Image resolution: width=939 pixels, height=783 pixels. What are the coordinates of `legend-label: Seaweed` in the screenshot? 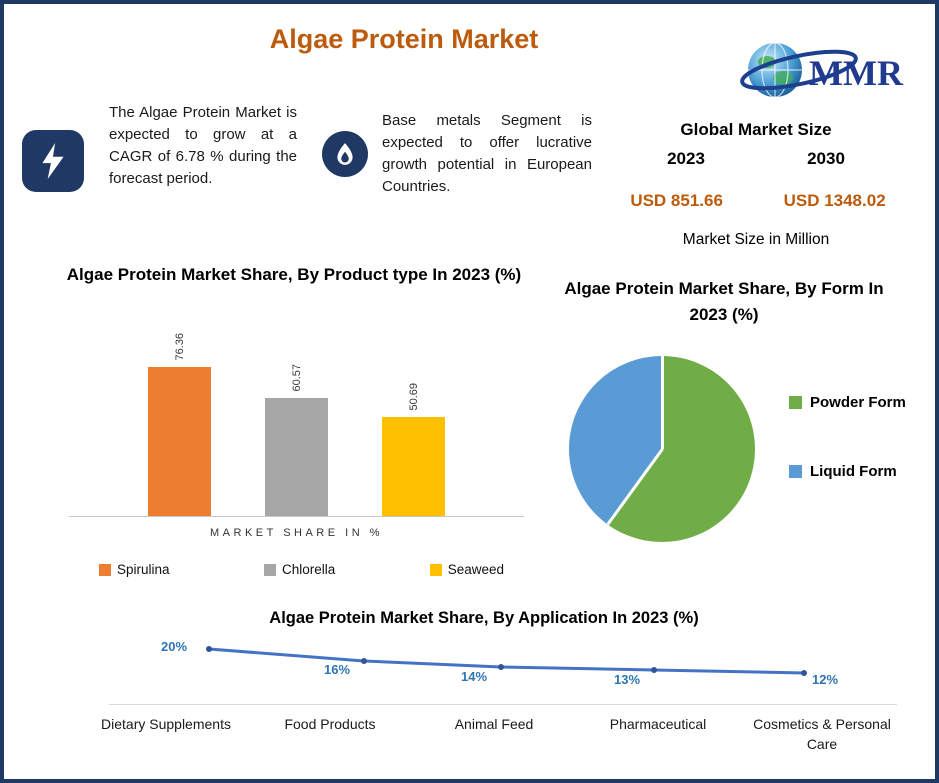 It's located at (475, 569).